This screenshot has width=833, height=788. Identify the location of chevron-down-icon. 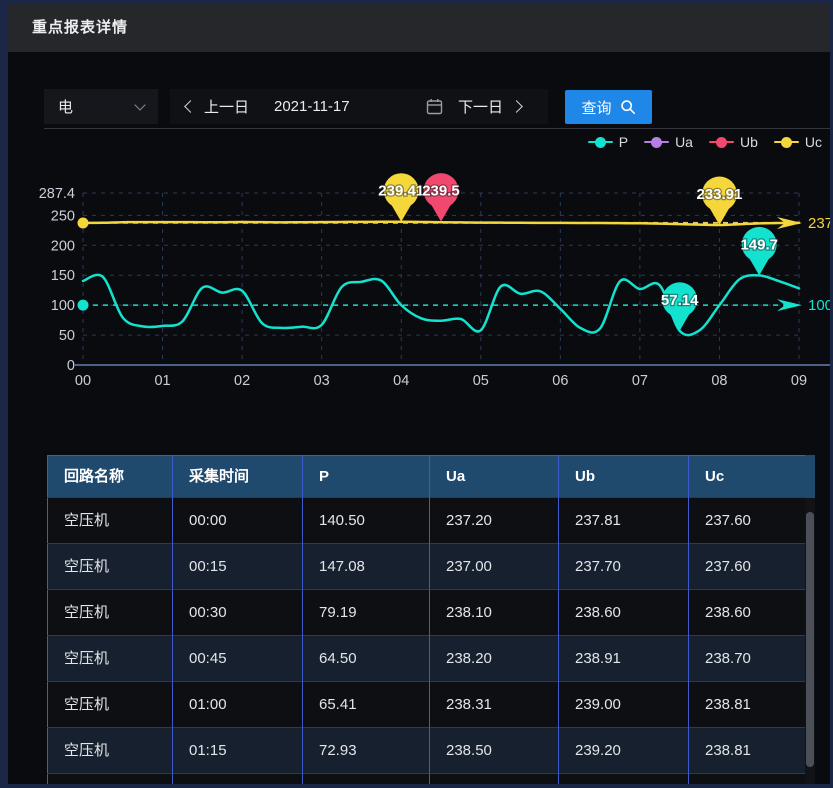
(140, 104).